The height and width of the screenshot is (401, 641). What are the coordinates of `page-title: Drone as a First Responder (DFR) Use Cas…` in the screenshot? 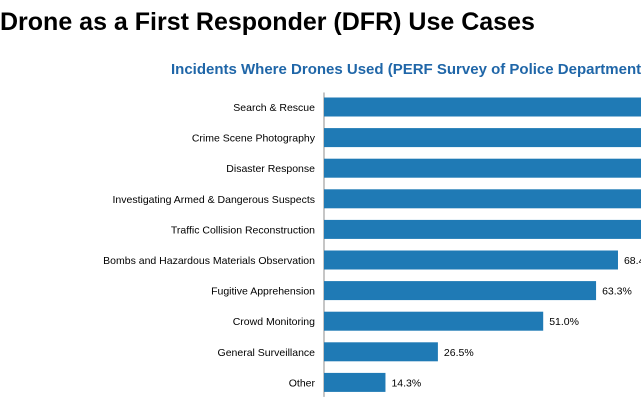 It's located at (267, 22).